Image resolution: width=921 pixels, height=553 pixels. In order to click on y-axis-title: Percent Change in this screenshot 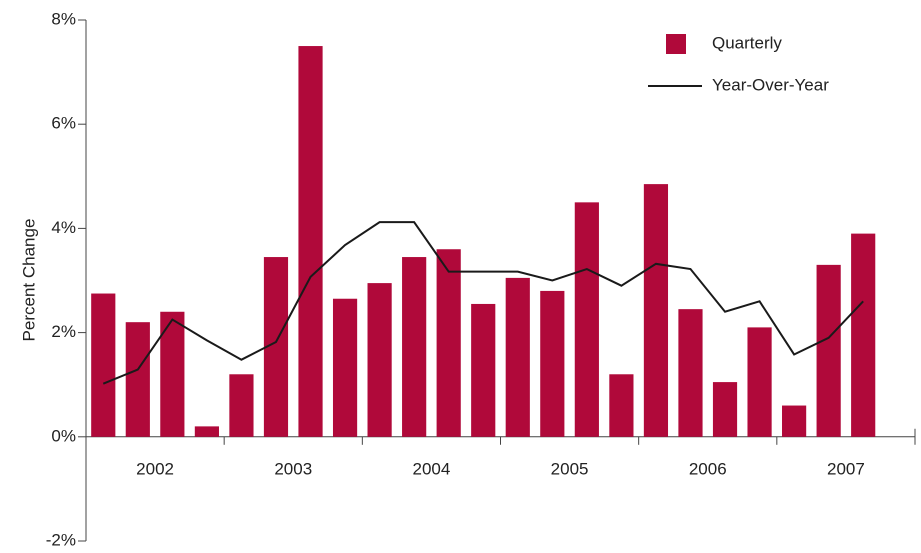, I will do `click(28, 280)`.